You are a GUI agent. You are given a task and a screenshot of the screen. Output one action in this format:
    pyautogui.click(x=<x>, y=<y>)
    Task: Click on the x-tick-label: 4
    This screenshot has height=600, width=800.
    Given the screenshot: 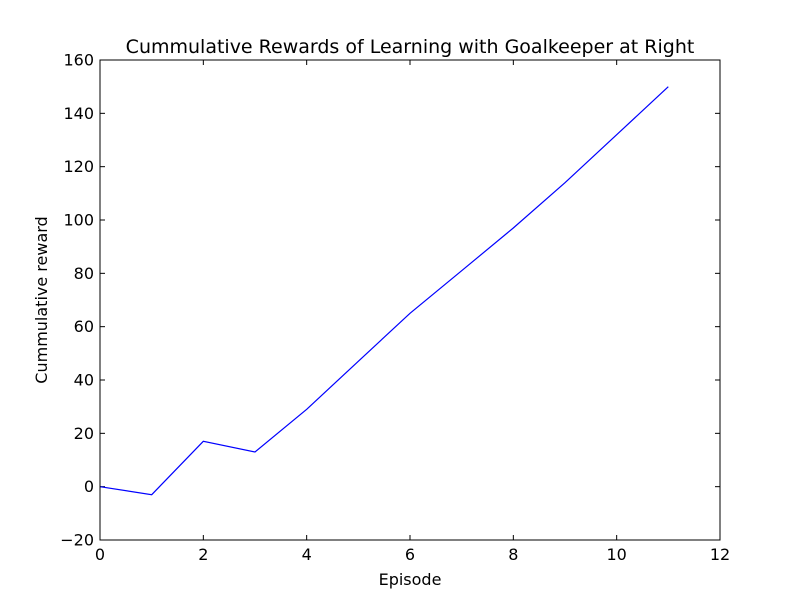 What is the action you would take?
    pyautogui.click(x=307, y=554)
    